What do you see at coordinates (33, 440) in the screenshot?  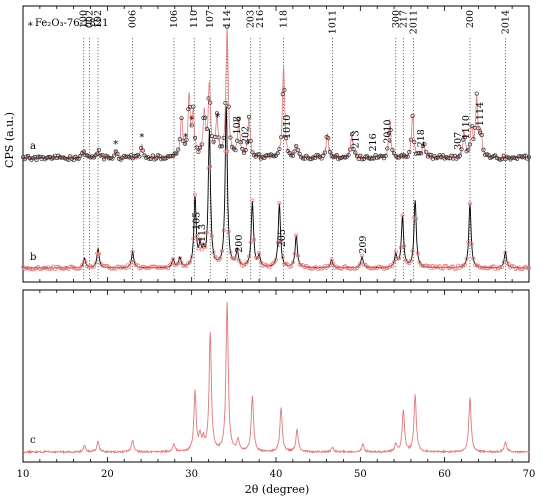 I see `series-label-c: c` at bounding box center [33, 440].